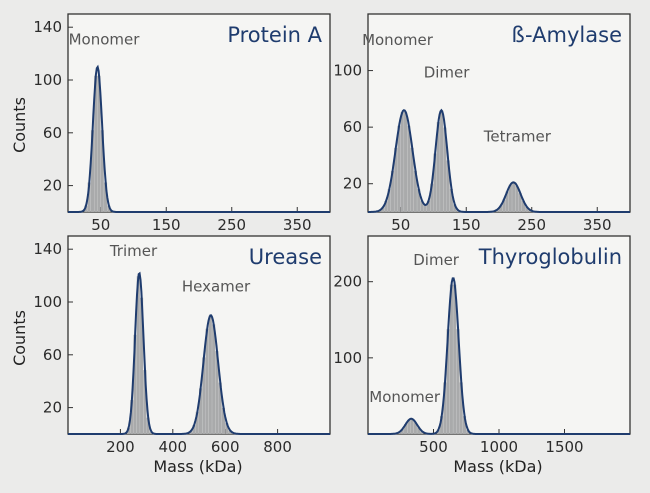 This screenshot has height=493, width=650. Describe the element at coordinates (172, 447) in the screenshot. I see `x-tick-label: 400` at that location.